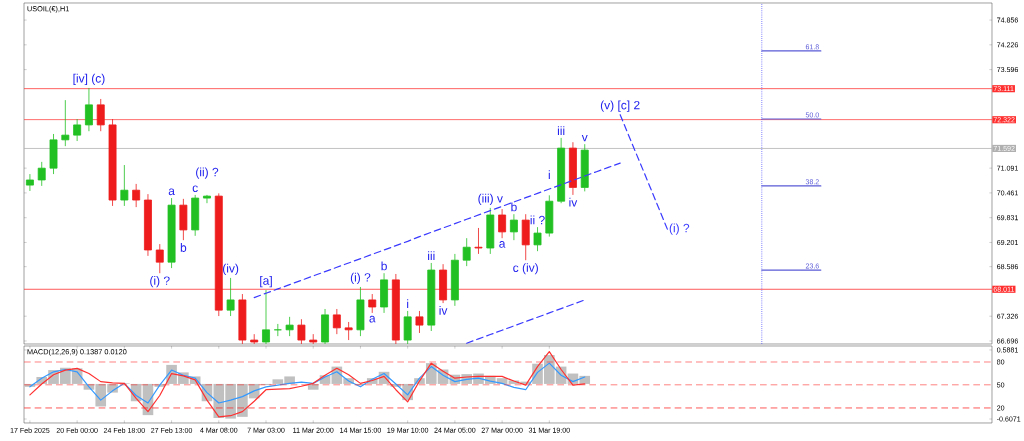 This screenshot has height=441, width=1024. Describe the element at coordinates (679, 229) in the screenshot. I see `series-label: (i) ?` at that location.